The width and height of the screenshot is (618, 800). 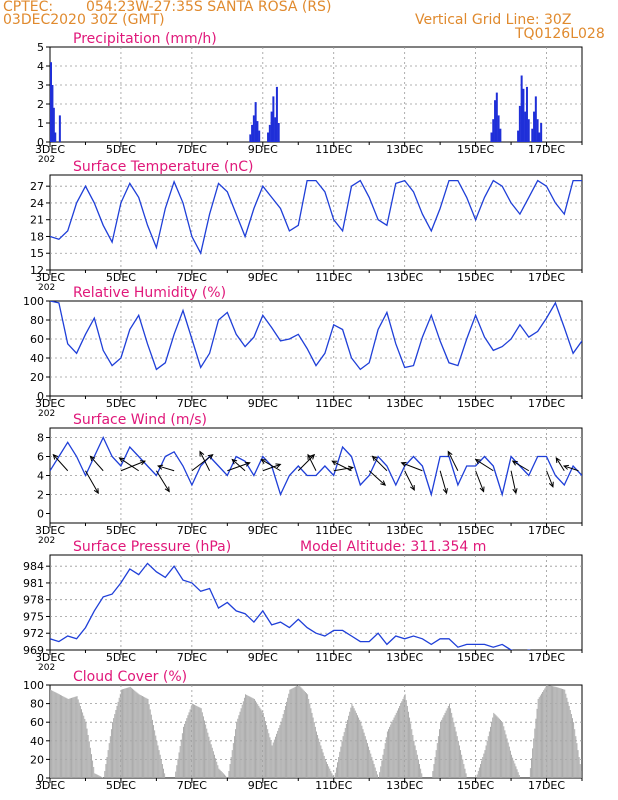 I want to click on temp-ytick-label: 12, so click(x=37, y=270).